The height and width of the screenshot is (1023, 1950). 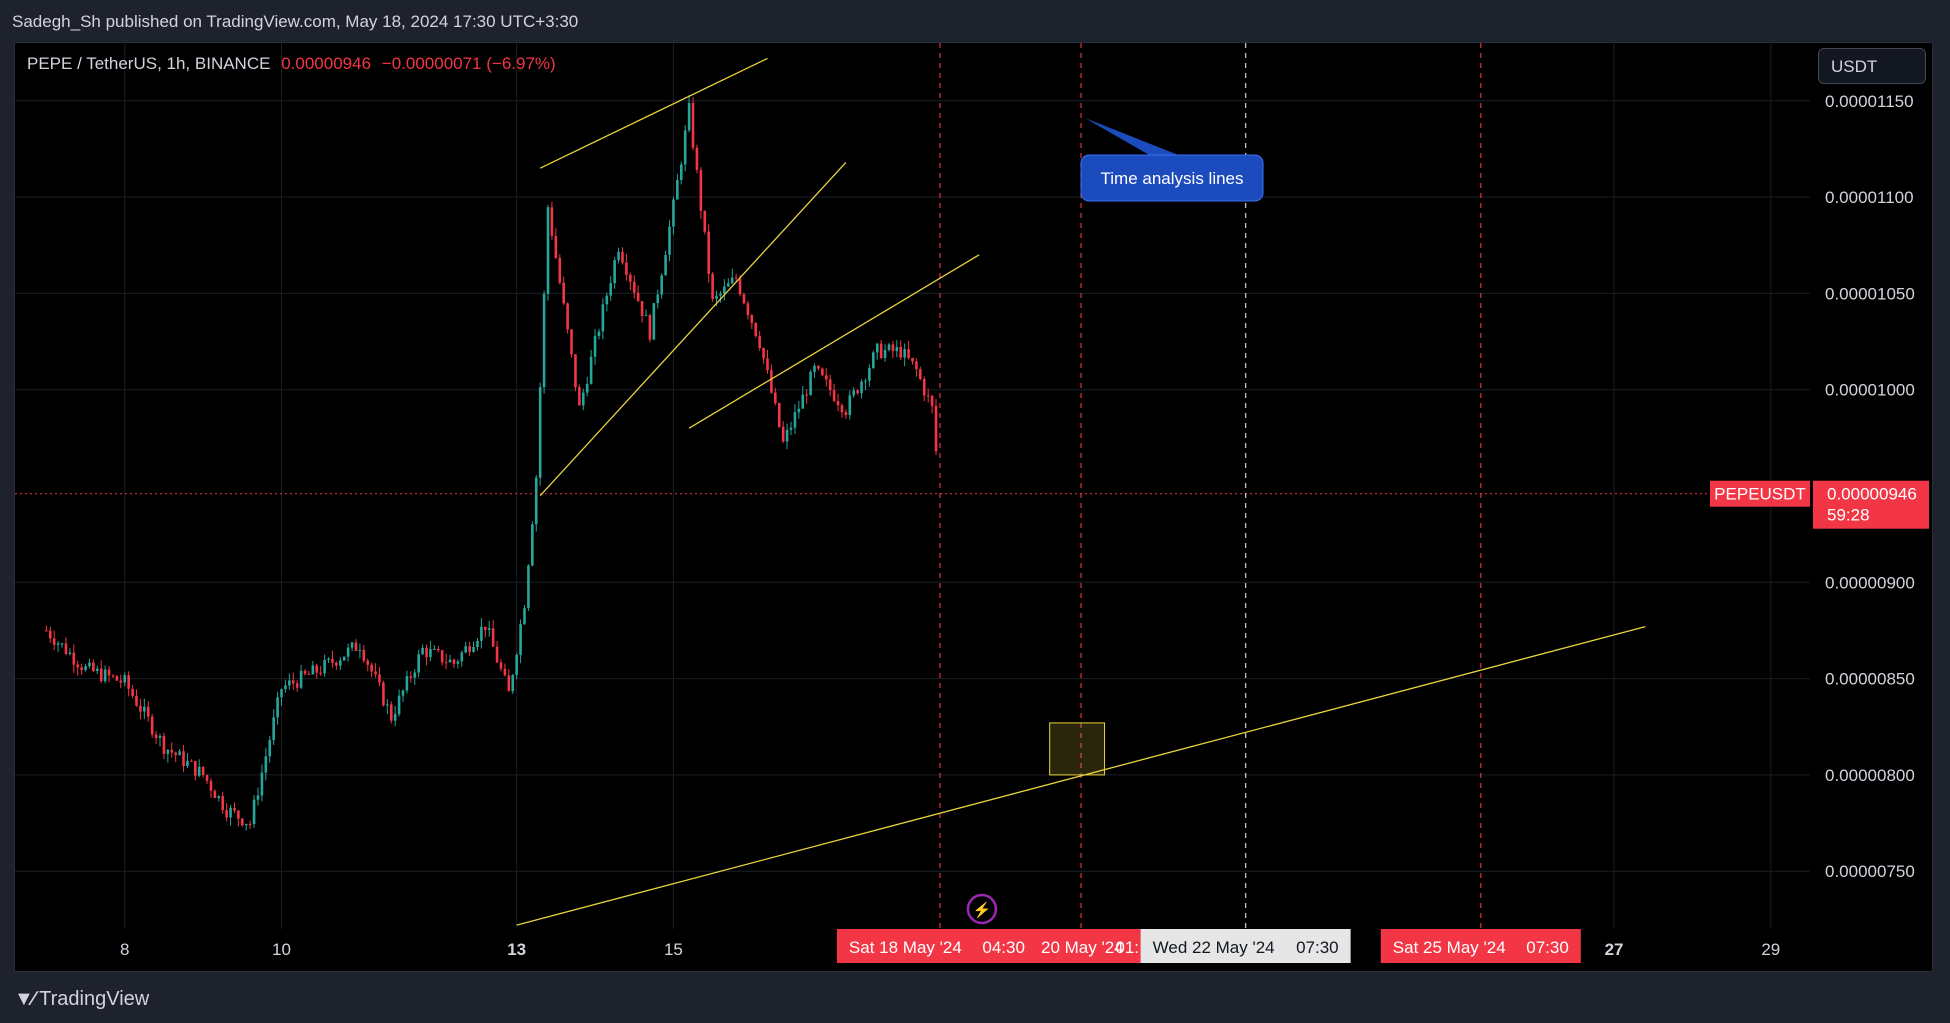 I want to click on y-tick-label: 0.00000800, so click(x=1870, y=775).